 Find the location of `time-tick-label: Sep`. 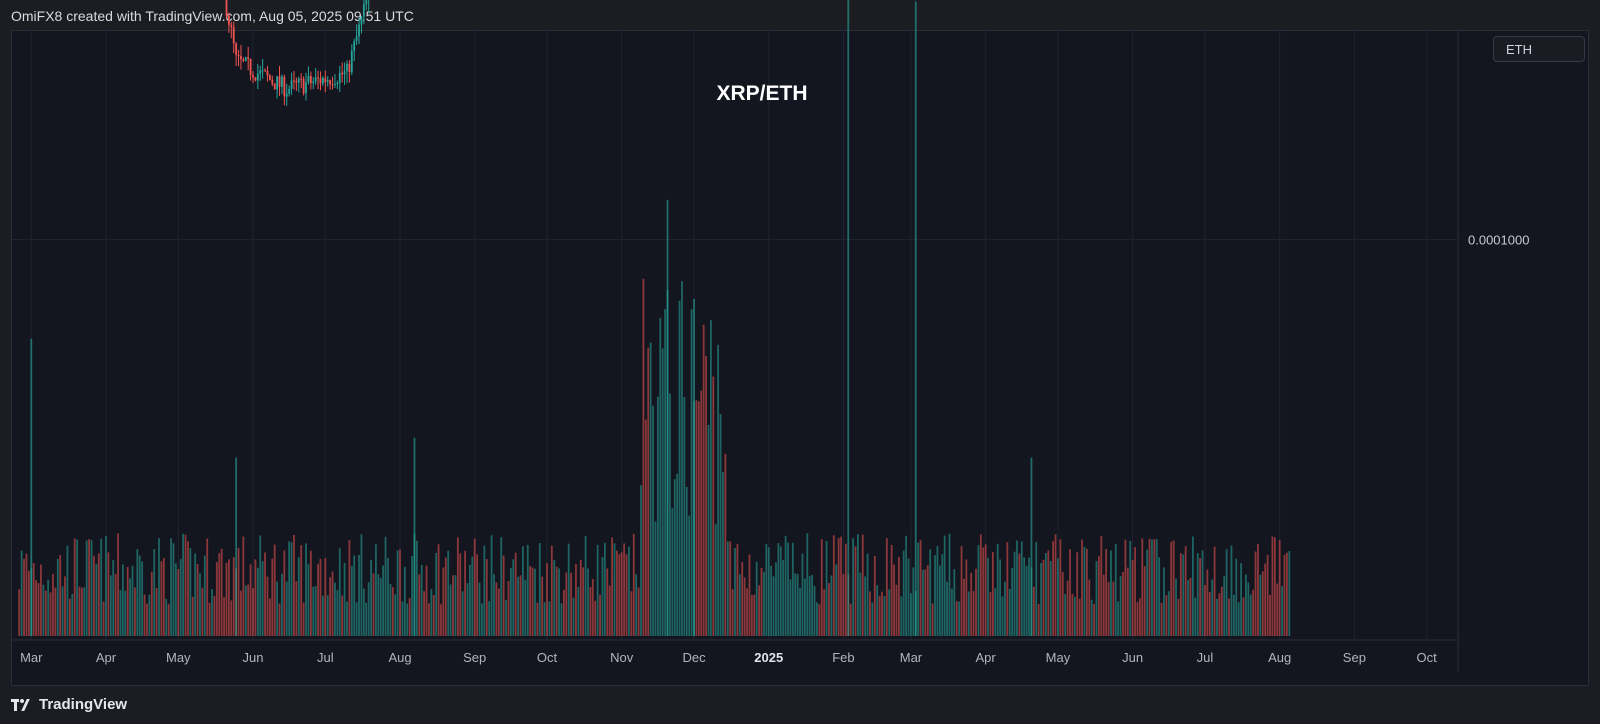

time-tick-label: Sep is located at coordinates (474, 657).